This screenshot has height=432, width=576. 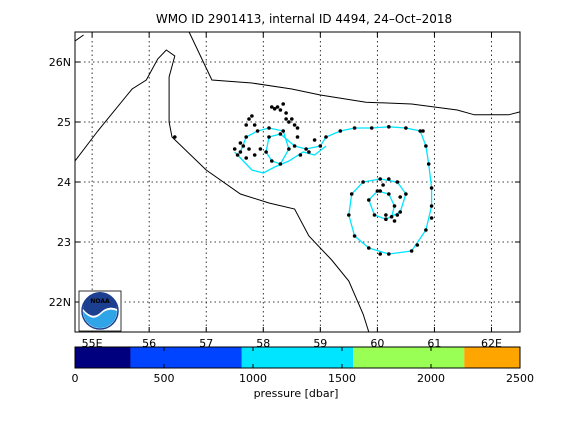 I want to click on colorbar-tick-label: 0, so click(x=75, y=378).